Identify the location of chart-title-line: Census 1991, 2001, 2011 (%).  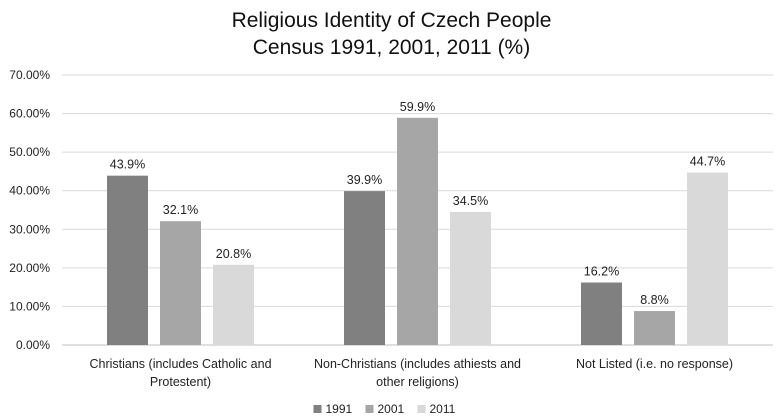
(391, 47).